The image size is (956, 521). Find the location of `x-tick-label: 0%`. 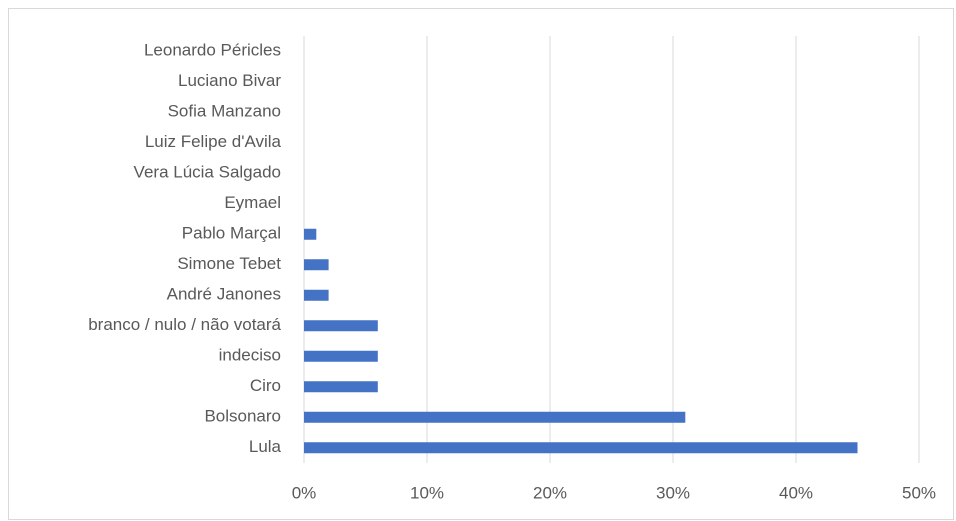

x-tick-label: 0% is located at coordinates (304, 492).